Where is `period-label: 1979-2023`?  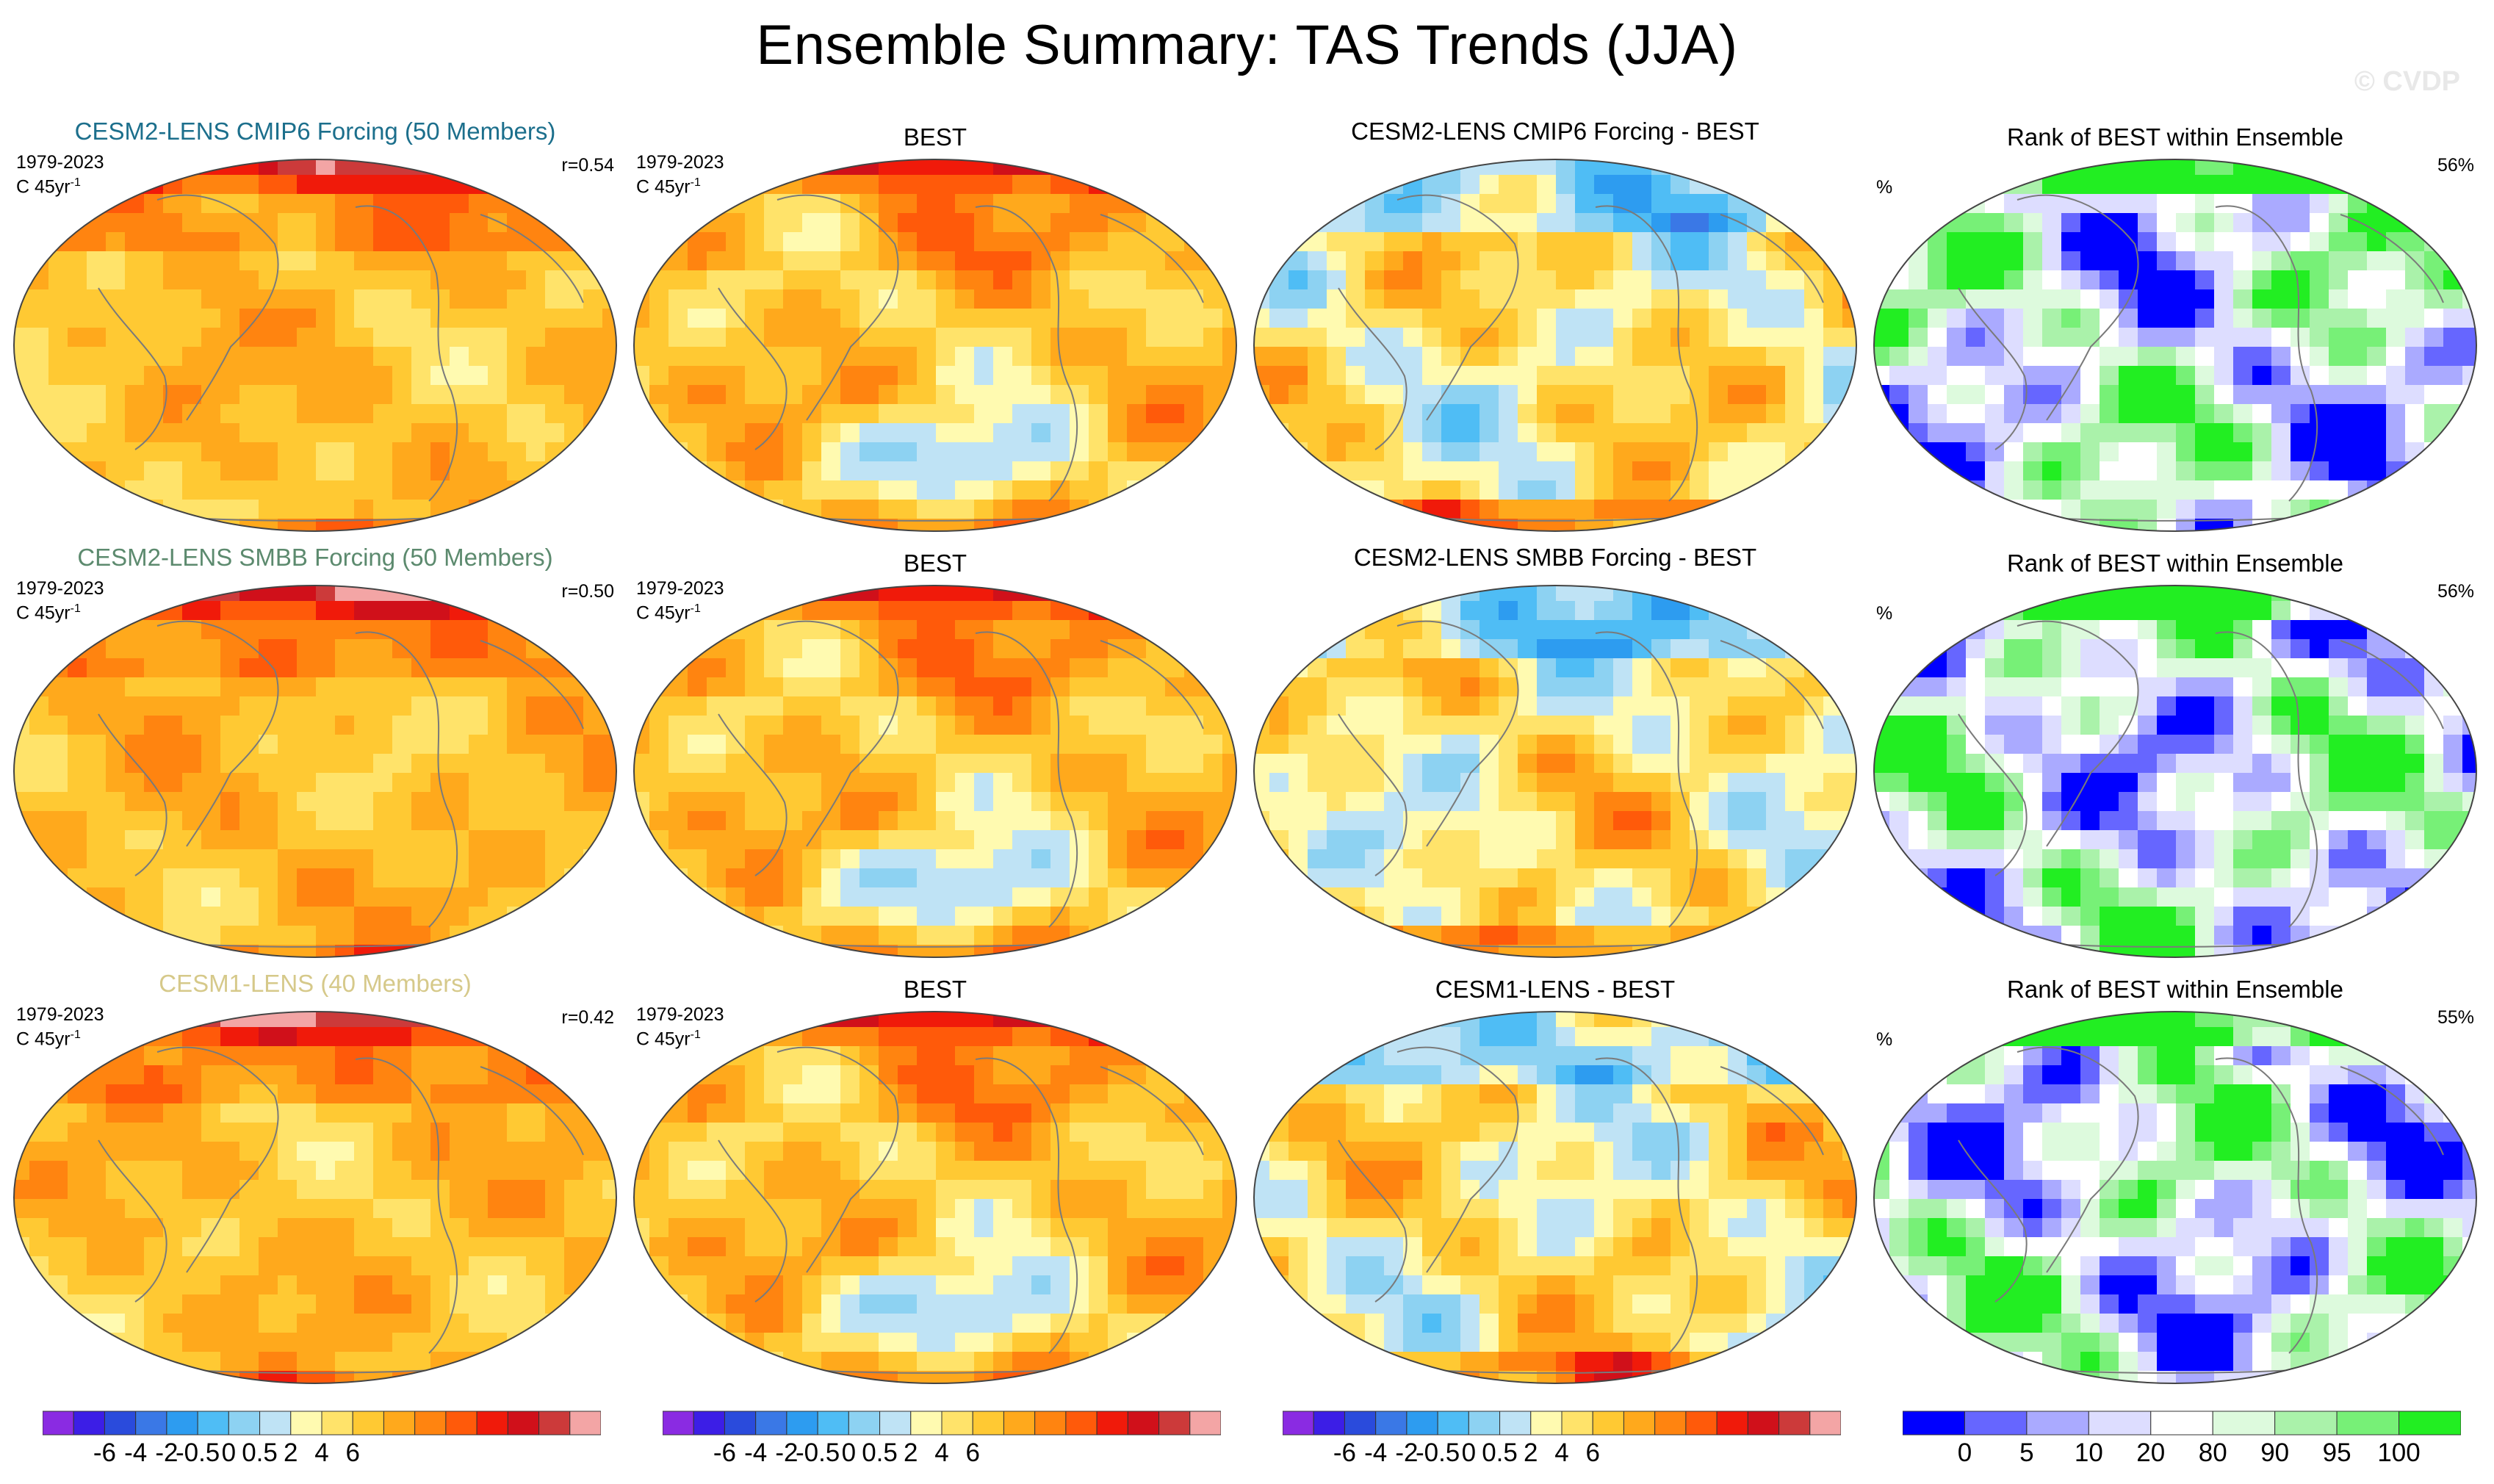 period-label: 1979-2023 is located at coordinates (680, 162).